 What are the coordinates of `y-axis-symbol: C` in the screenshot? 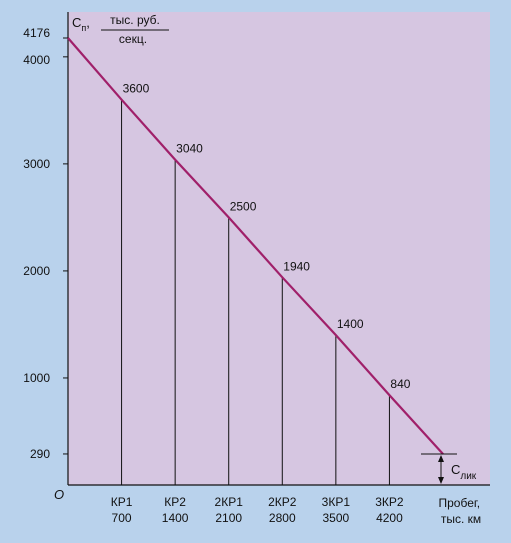 It's located at (76, 22).